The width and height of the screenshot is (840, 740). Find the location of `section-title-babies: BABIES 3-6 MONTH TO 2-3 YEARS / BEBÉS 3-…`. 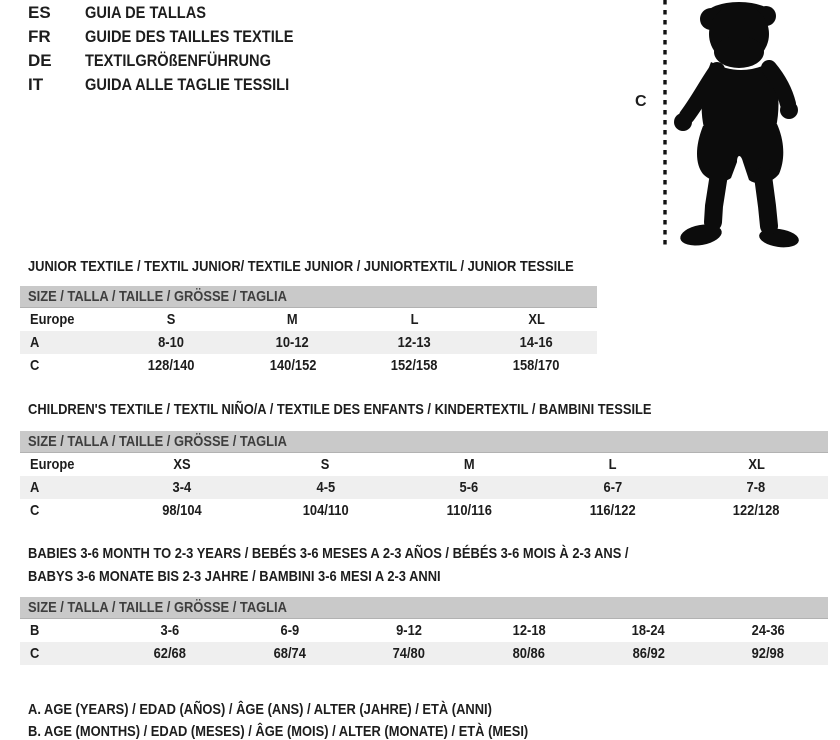

section-title-babies: BABIES 3-6 MONTH TO 2-3 YEARS / BEBÉS 3-… is located at coordinates (328, 565).